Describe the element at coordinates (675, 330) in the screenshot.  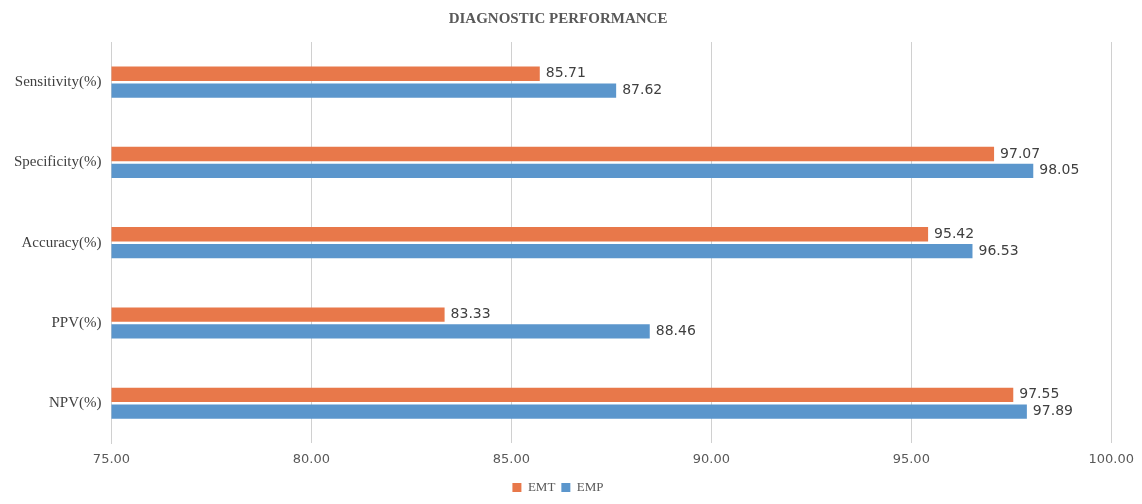
I see `data-label: 88.46` at that location.